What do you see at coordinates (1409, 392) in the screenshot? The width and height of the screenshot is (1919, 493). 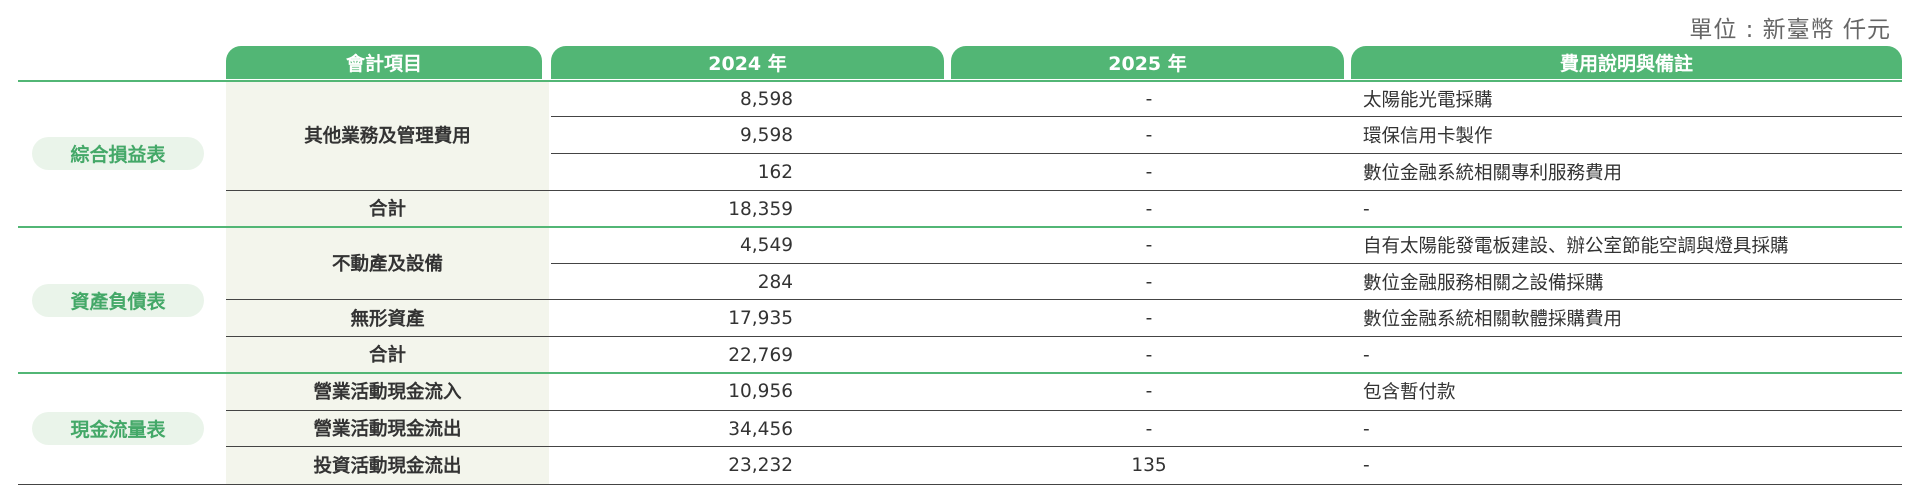 I see `note-text: 包含暫付款` at bounding box center [1409, 392].